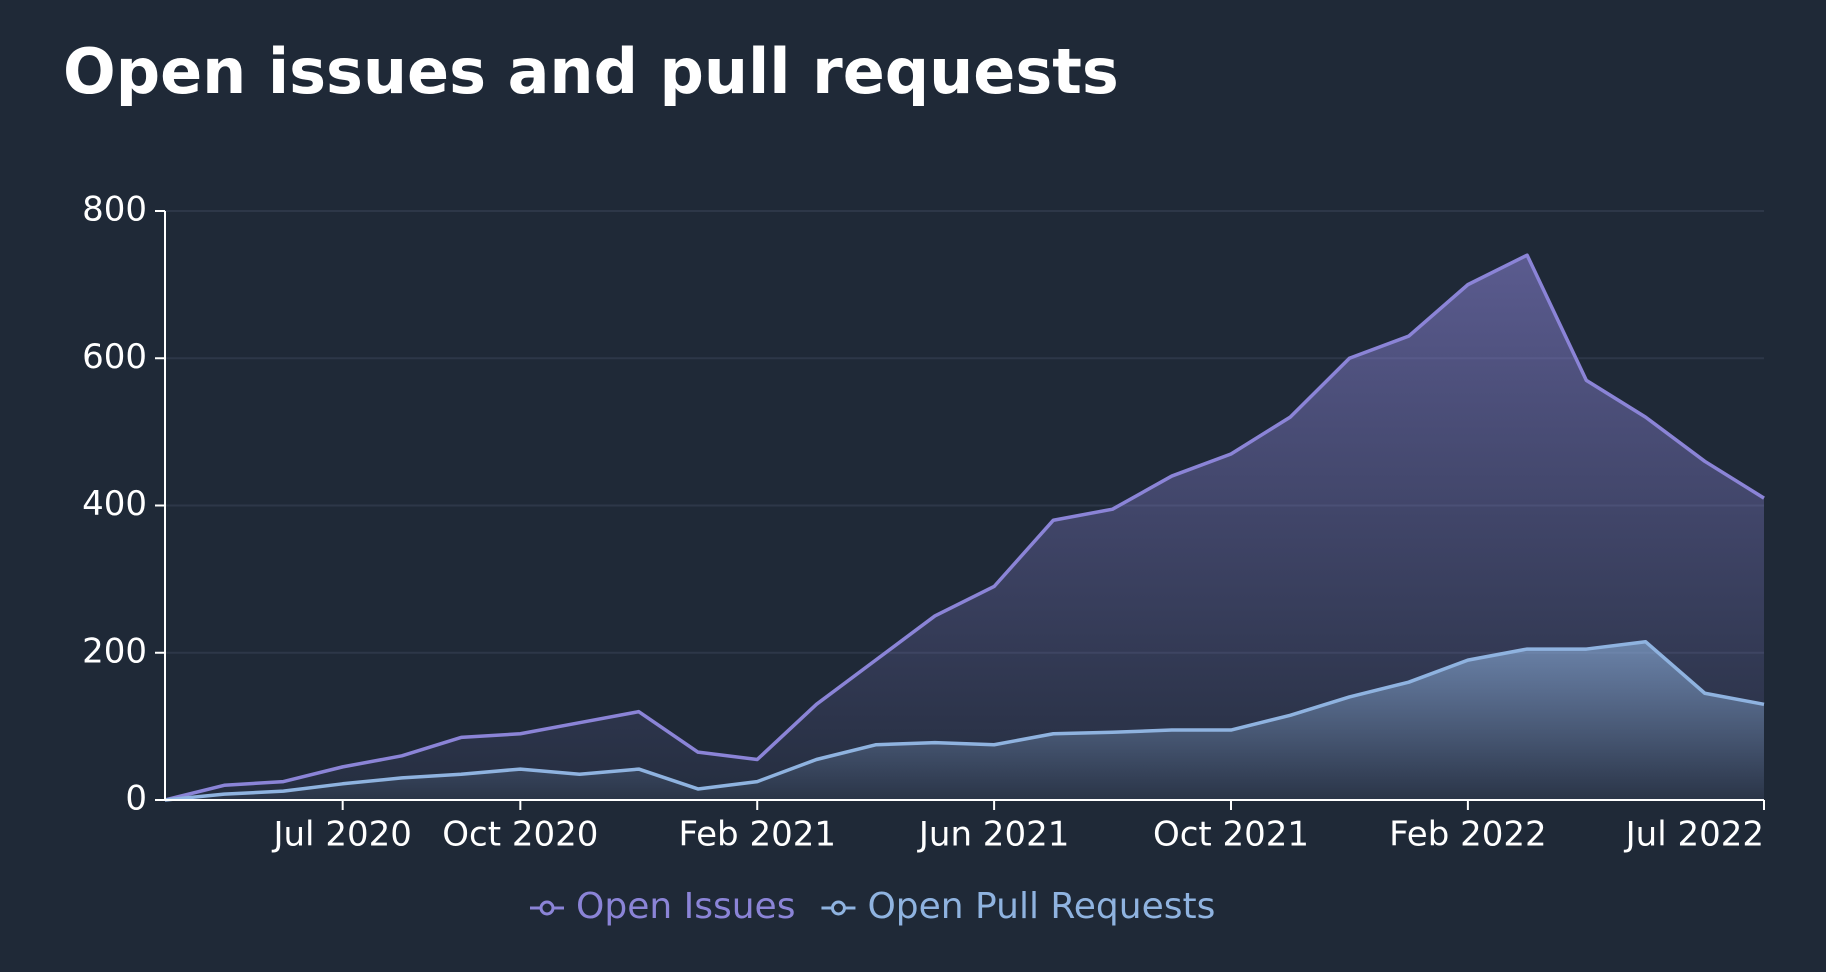  I want to click on line, so click(964, 720).